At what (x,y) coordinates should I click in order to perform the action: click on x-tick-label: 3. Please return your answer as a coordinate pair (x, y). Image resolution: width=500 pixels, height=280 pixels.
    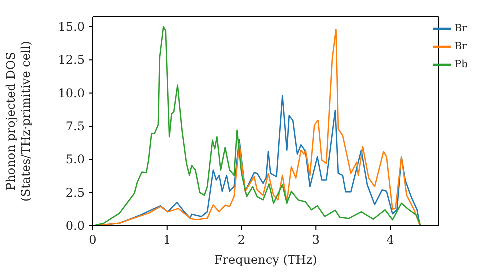
    Looking at the image, I should click on (316, 240).